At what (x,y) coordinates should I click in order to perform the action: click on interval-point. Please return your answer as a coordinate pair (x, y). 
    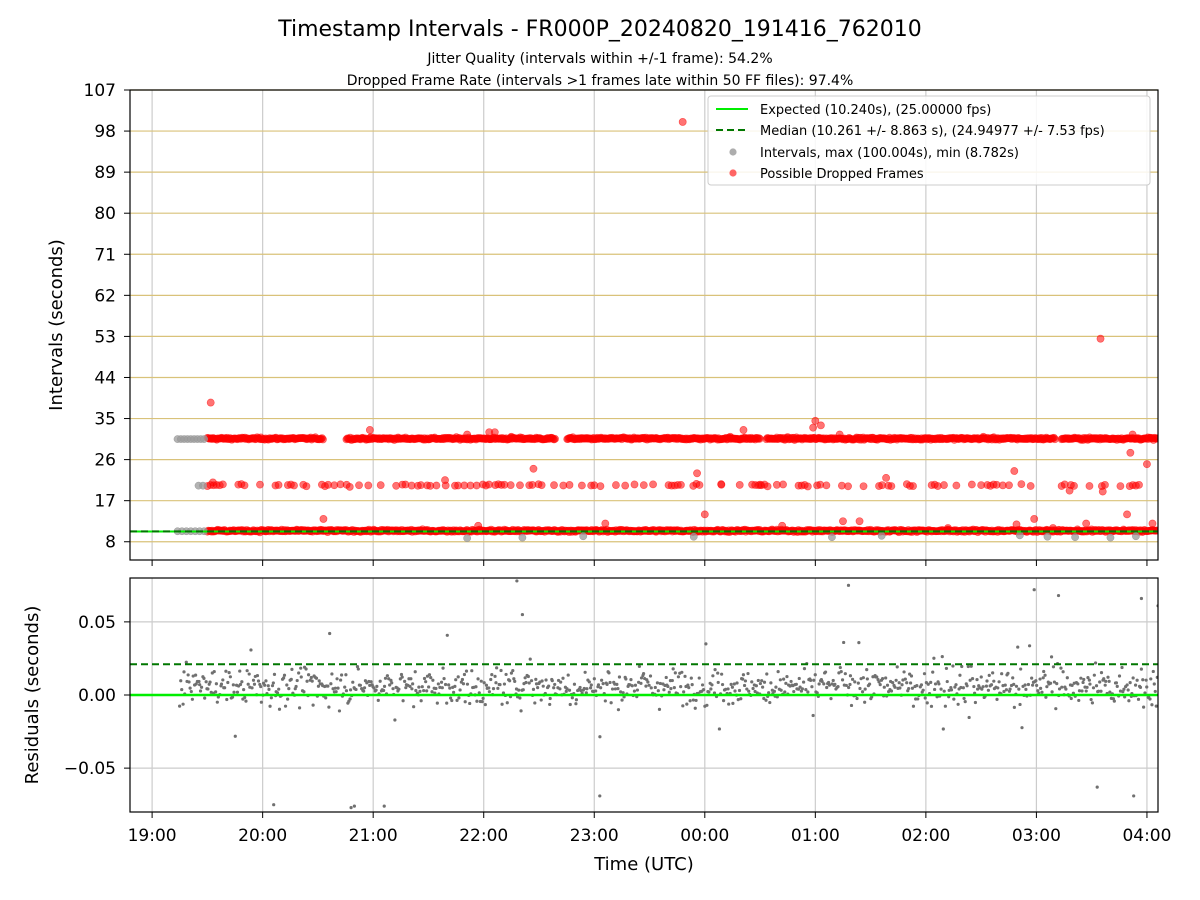
    Looking at the image, I should click on (204, 439).